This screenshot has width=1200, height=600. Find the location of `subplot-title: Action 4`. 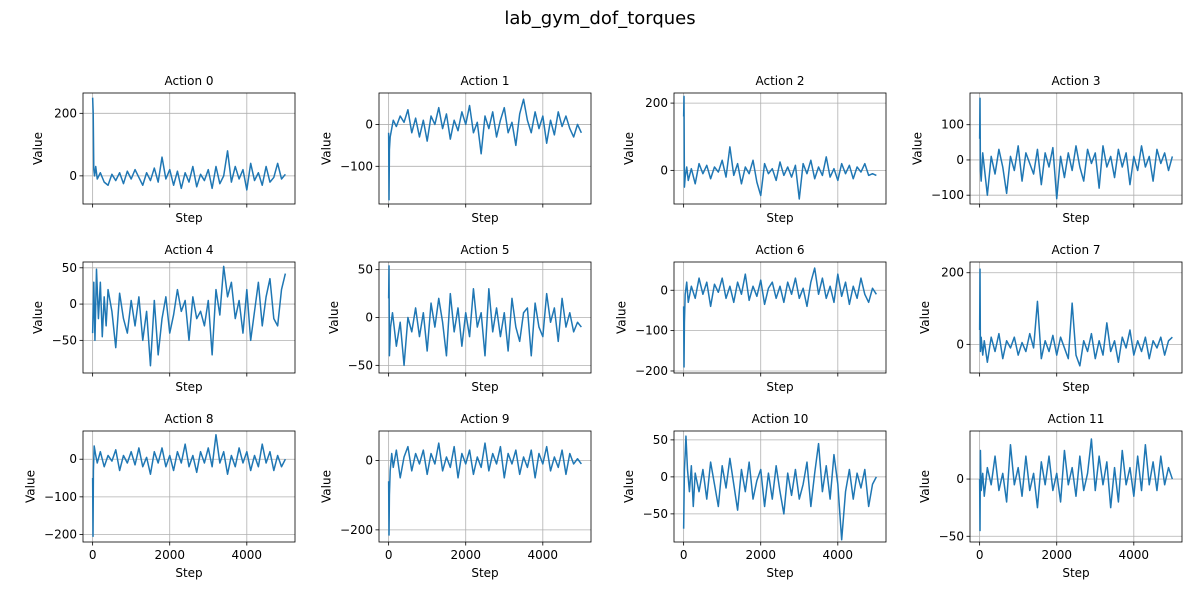

subplot-title: Action 4 is located at coordinates (188, 250).